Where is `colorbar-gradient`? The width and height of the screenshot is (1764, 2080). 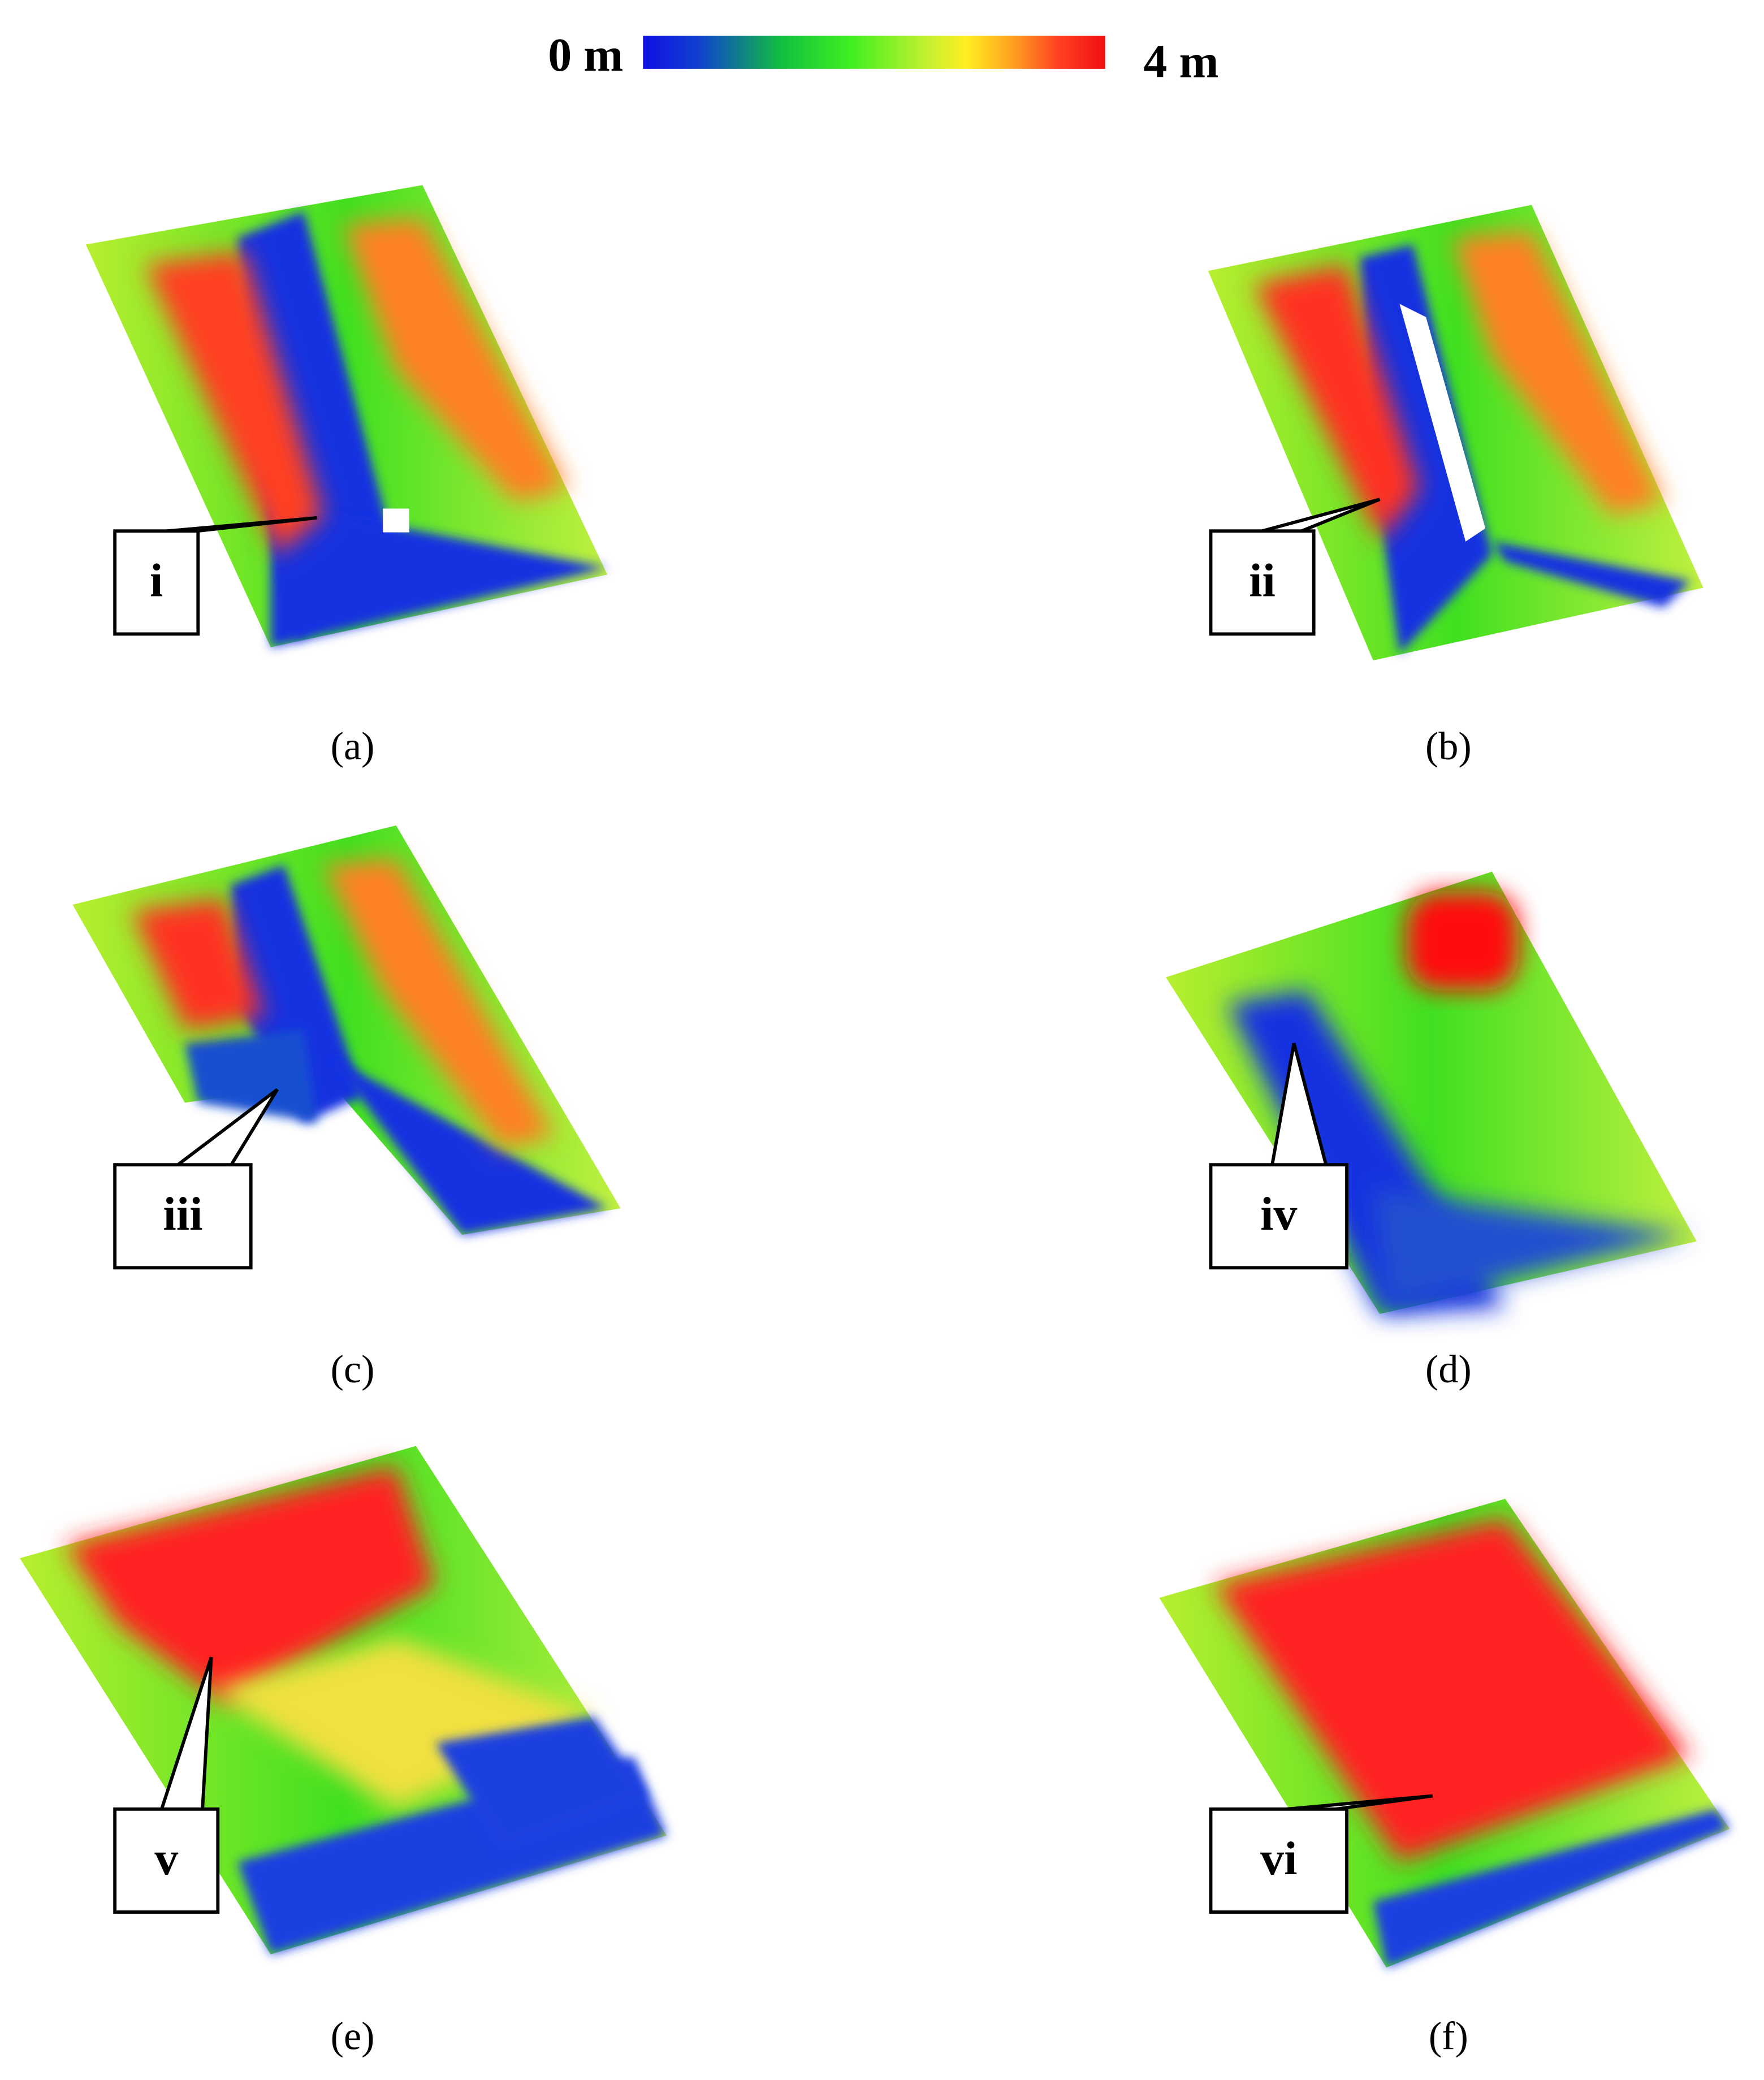 colorbar-gradient is located at coordinates (874, 52).